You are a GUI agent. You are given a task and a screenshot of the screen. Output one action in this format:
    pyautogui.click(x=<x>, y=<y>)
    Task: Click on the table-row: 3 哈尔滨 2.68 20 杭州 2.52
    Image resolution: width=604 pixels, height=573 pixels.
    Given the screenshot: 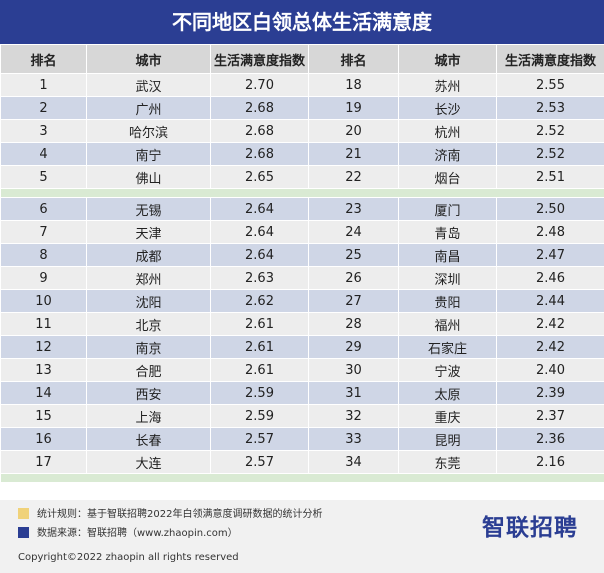 What is the action you would take?
    pyautogui.click(x=302, y=131)
    